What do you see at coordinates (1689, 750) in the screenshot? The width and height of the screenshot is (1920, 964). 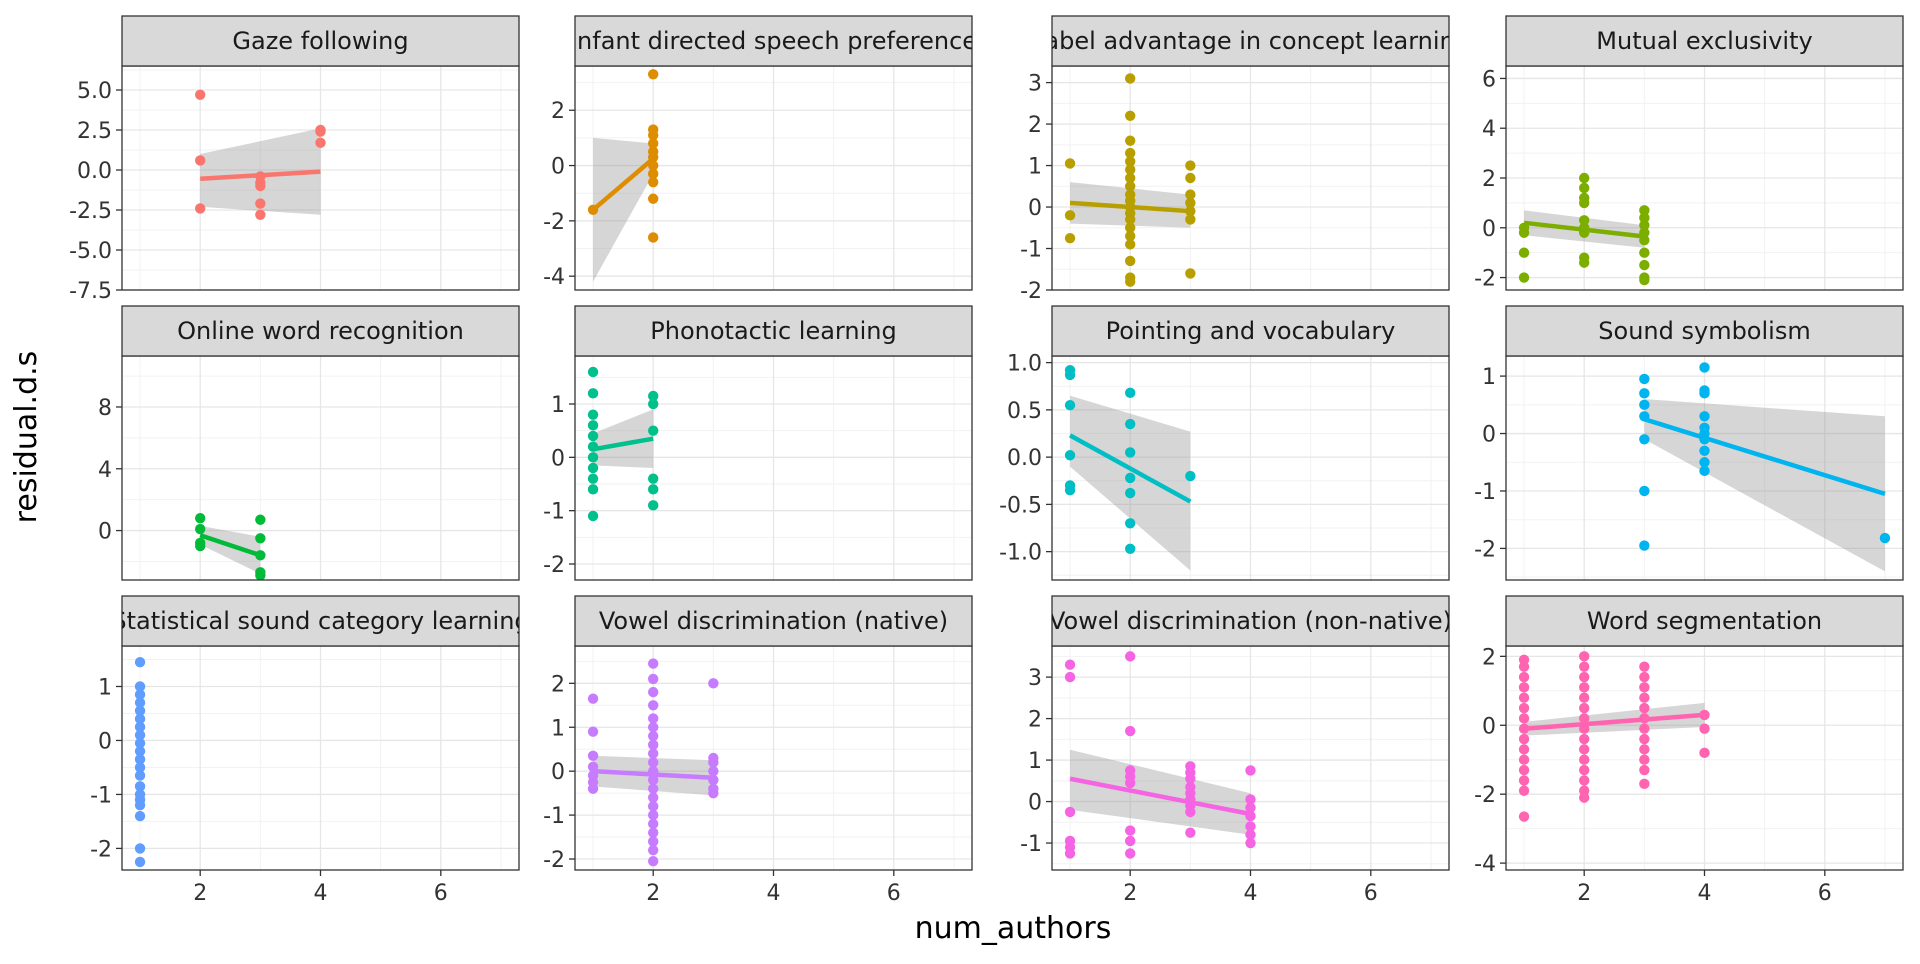 I see `facet-word-segmentation: Word segmentation 2 0 -2 -4 2 4 6` at bounding box center [1689, 750].